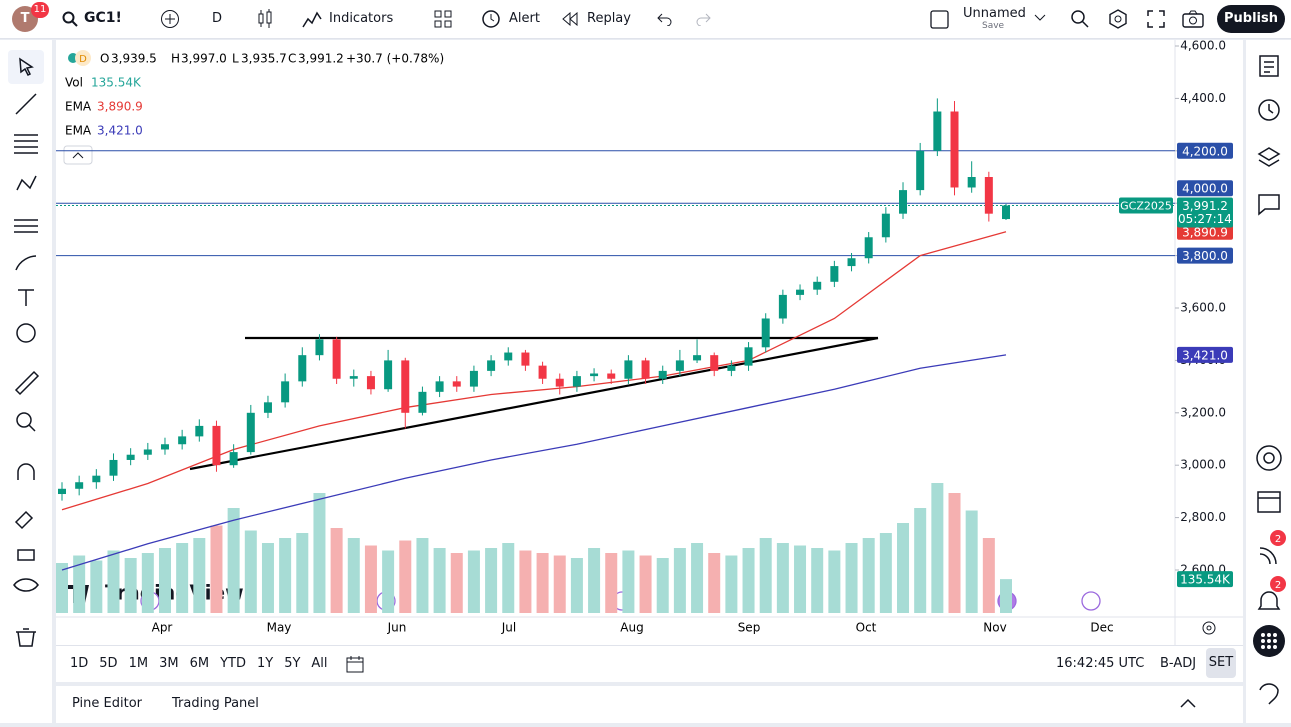  Describe the element at coordinates (1100, 663) in the screenshot. I see `clock: 16:42:45 UTC` at that location.